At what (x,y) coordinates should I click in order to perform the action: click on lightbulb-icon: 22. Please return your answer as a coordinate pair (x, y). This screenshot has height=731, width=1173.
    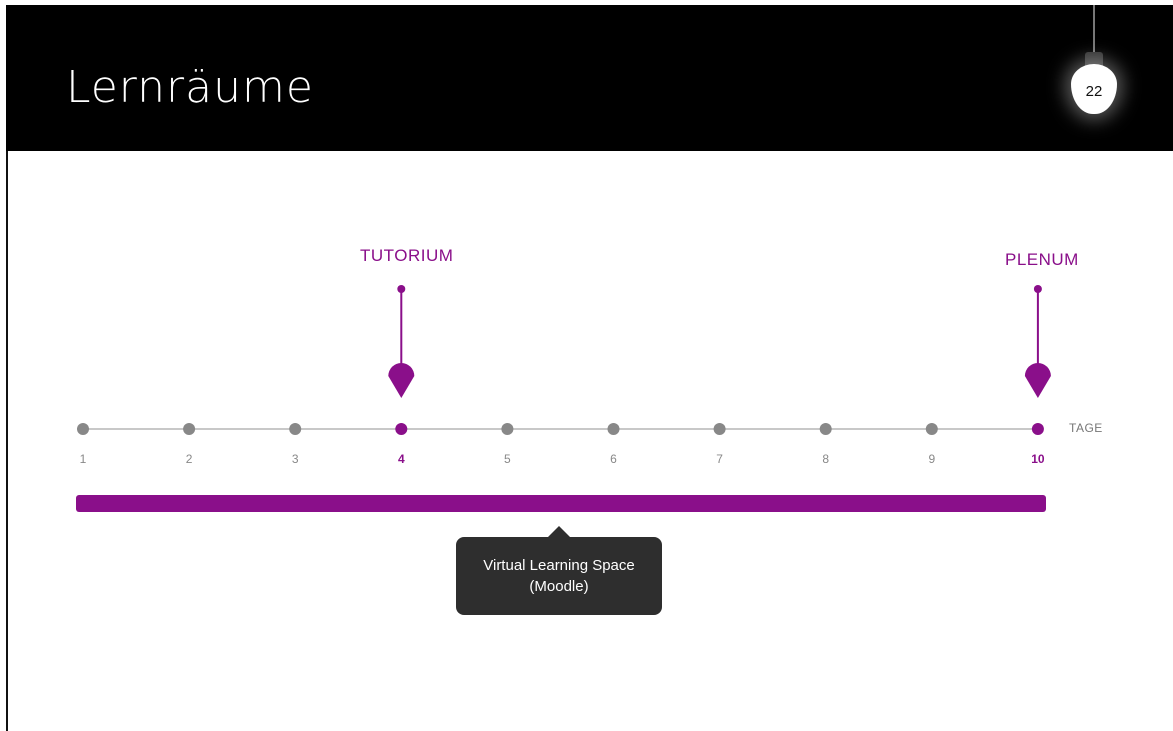
    Looking at the image, I should click on (1094, 89).